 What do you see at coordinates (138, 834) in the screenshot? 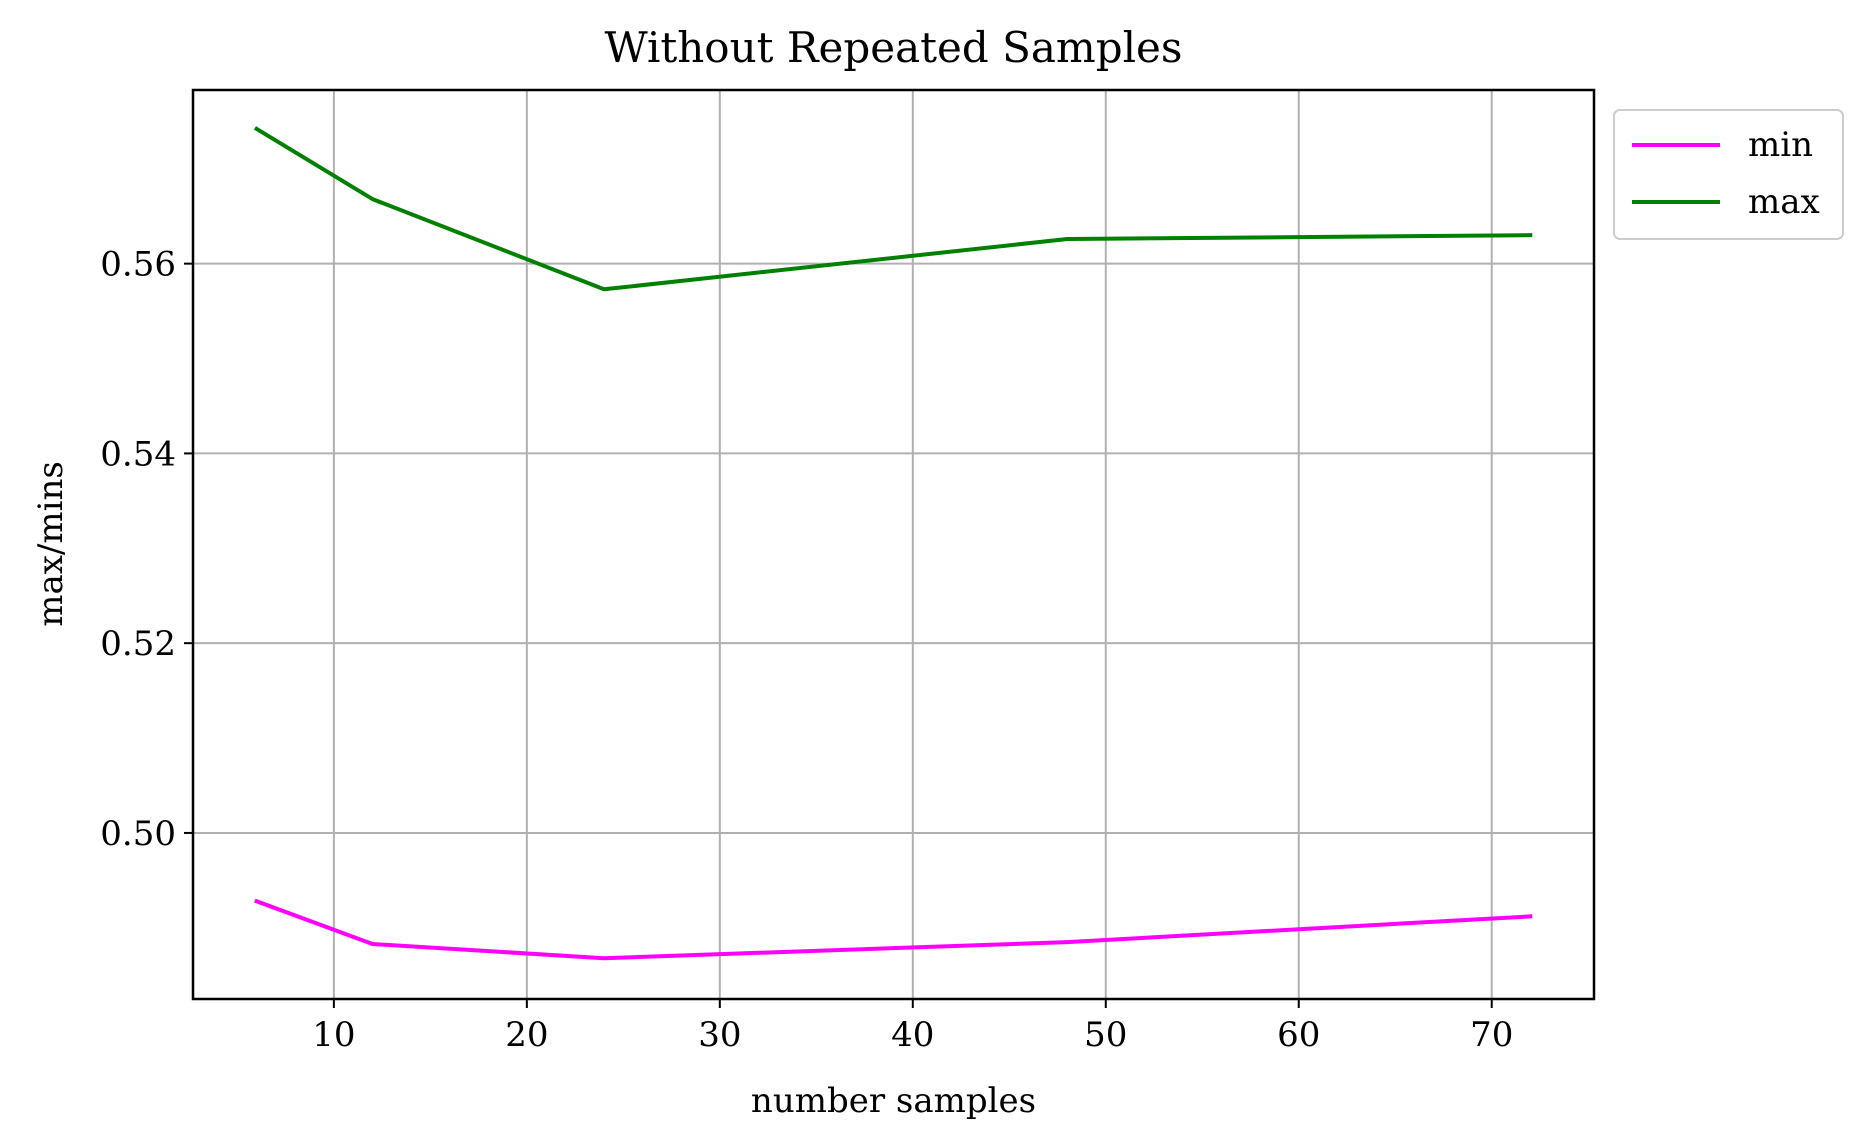
I see `y-tick-label: 0.50` at bounding box center [138, 834].